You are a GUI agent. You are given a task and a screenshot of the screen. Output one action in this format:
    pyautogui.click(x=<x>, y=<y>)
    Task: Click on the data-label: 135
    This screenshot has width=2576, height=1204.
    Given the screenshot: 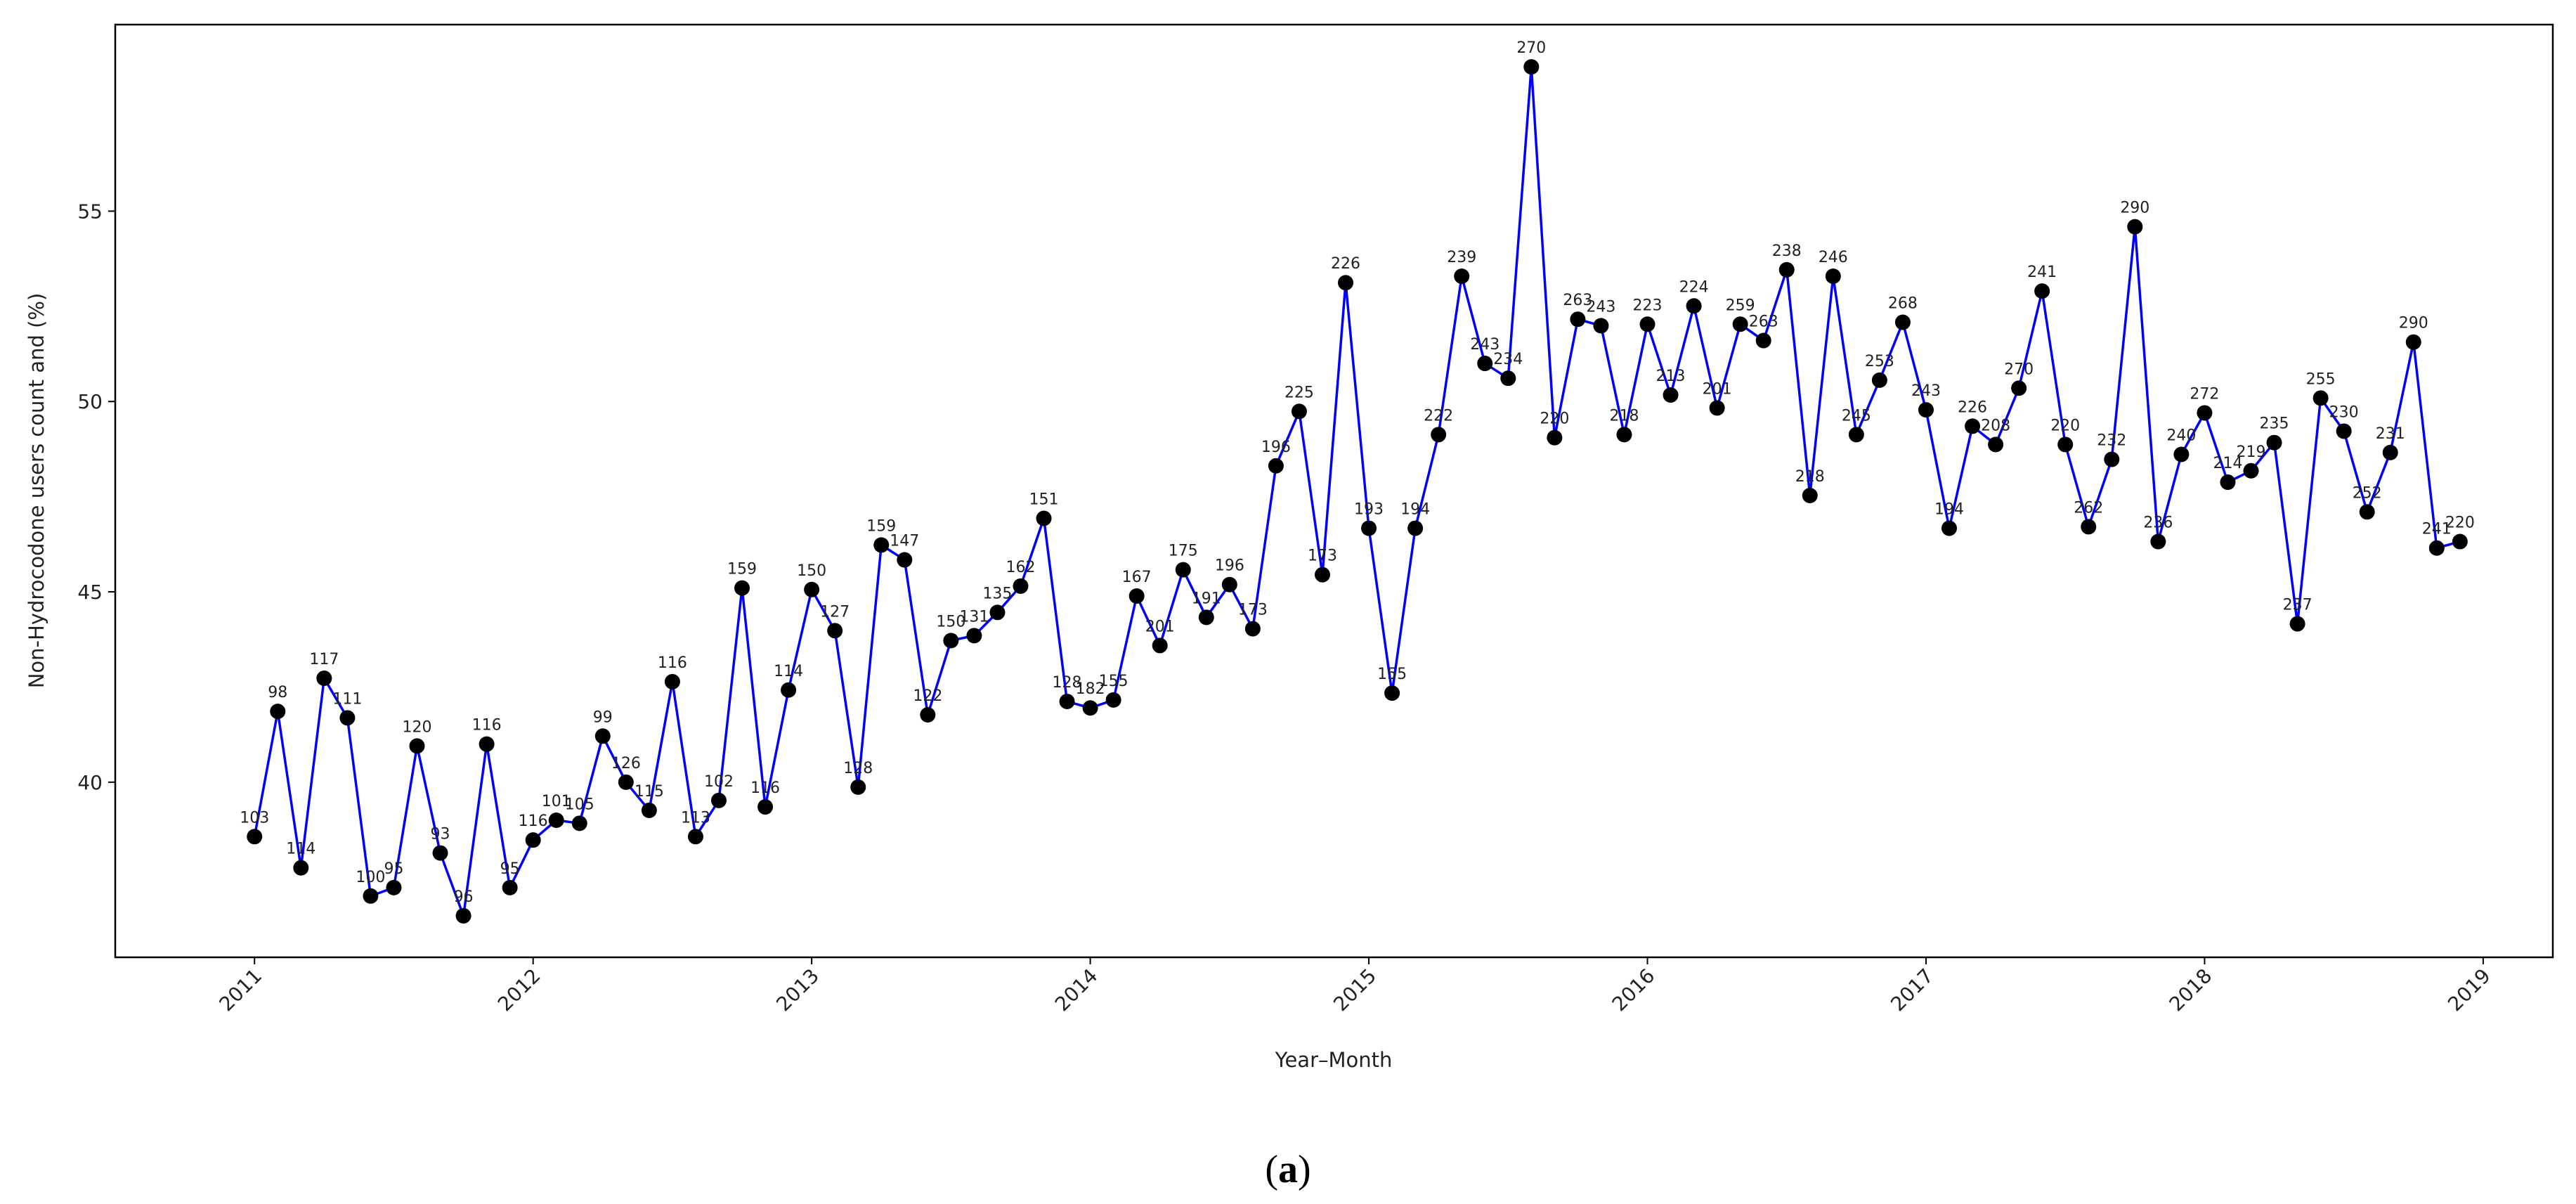 What is the action you would take?
    pyautogui.click(x=997, y=593)
    